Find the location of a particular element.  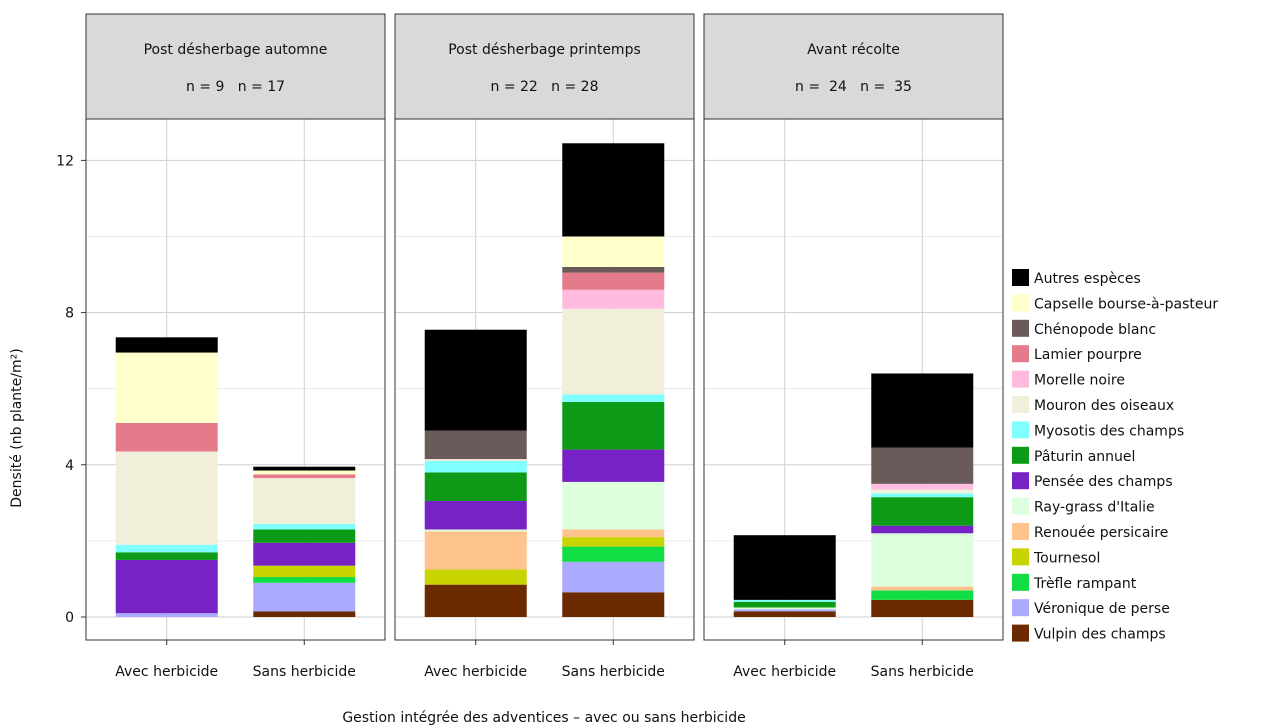

legend-item: Morelle noire is located at coordinates (1068, 379).